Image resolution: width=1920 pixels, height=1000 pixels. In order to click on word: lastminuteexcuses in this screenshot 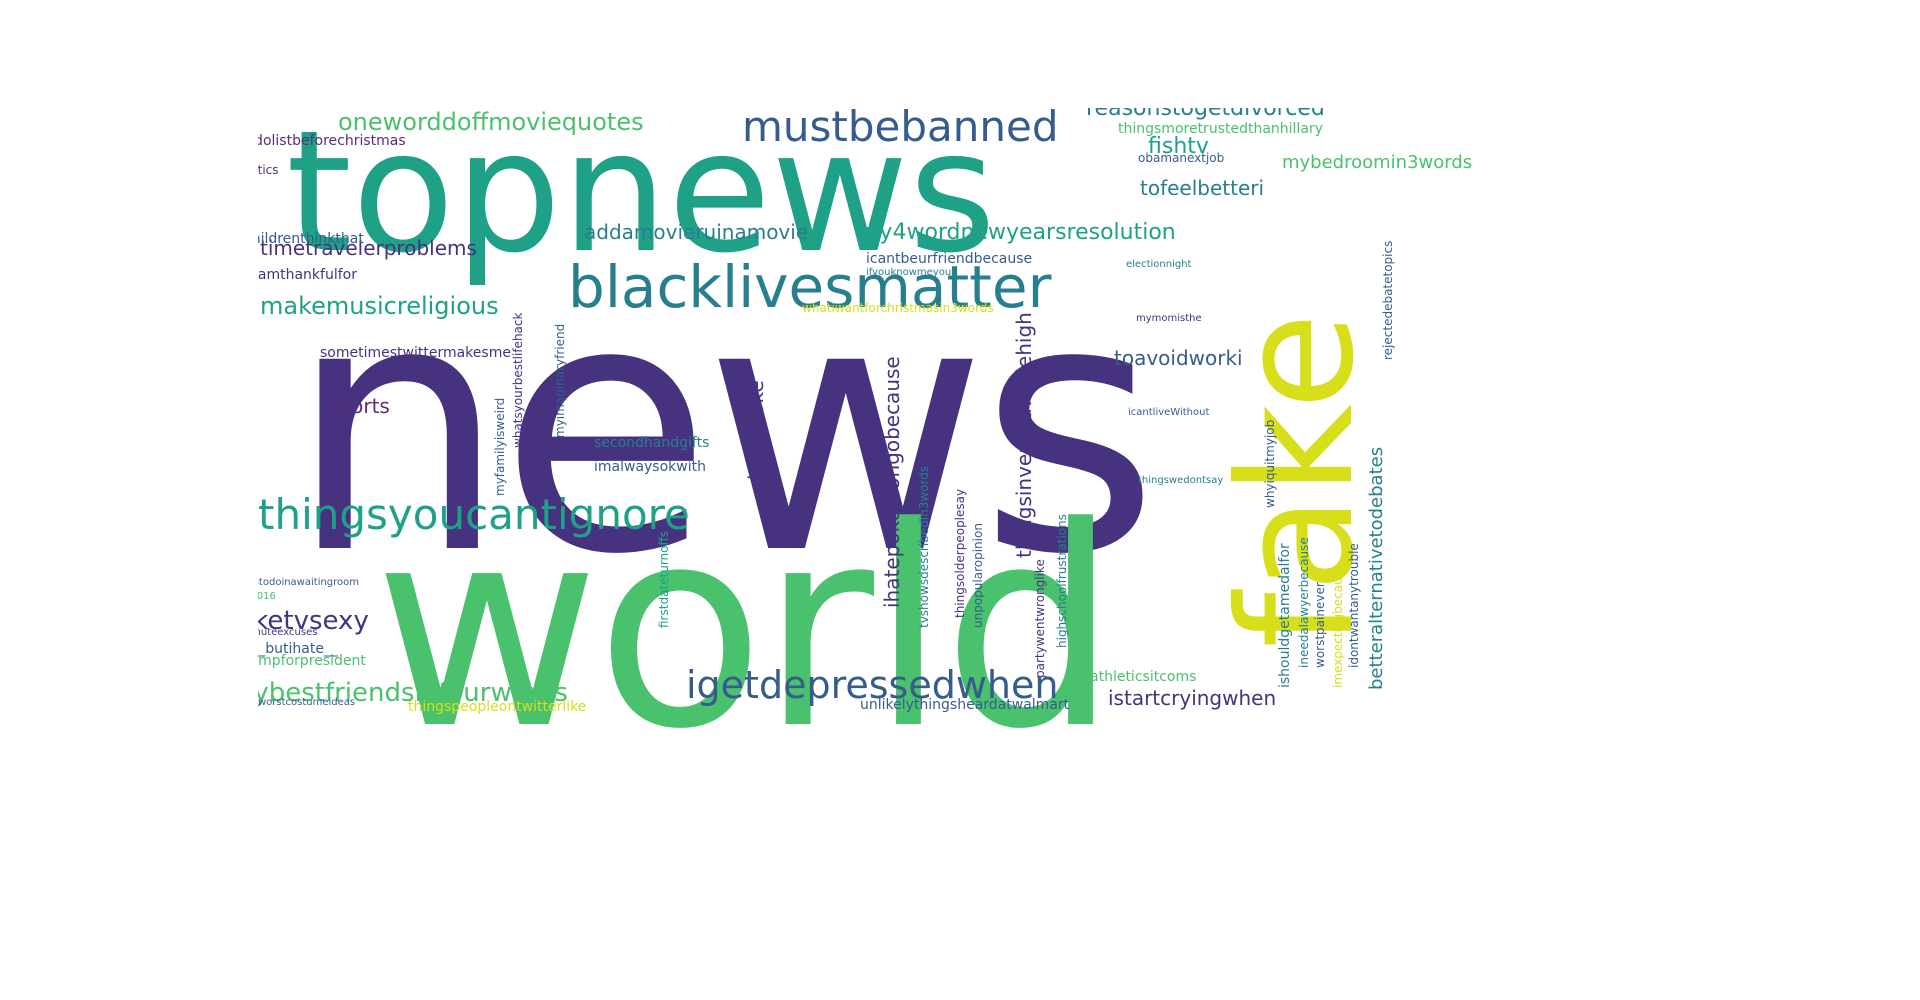, I will do `click(288, 632)`.